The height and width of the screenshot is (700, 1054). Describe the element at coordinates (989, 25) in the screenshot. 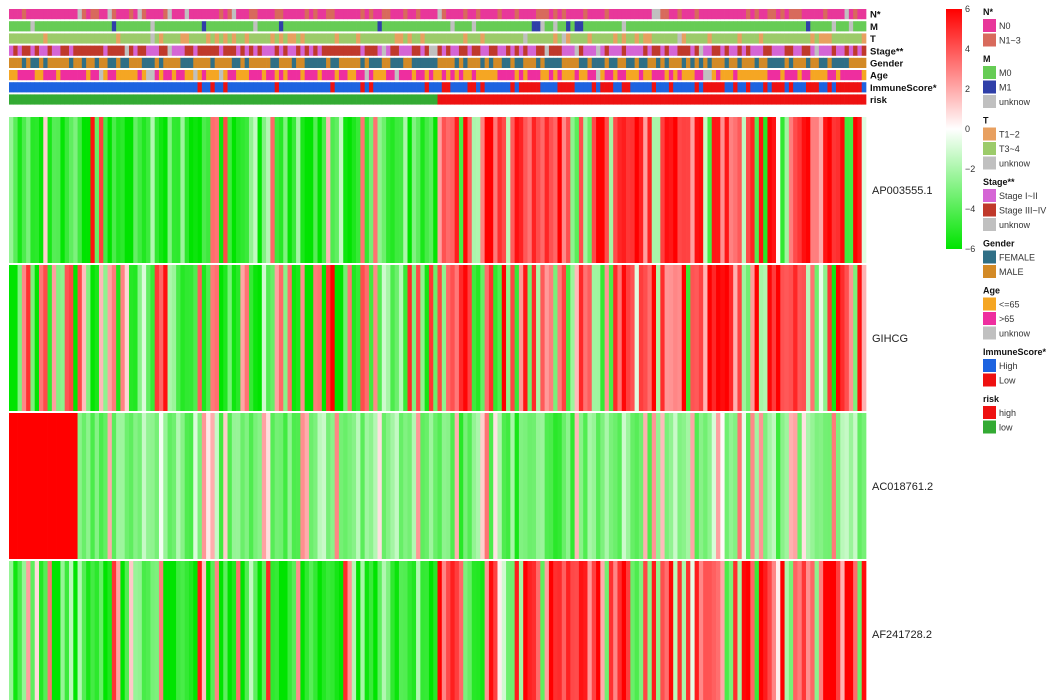

I see `legend-swatch-n-n0` at that location.